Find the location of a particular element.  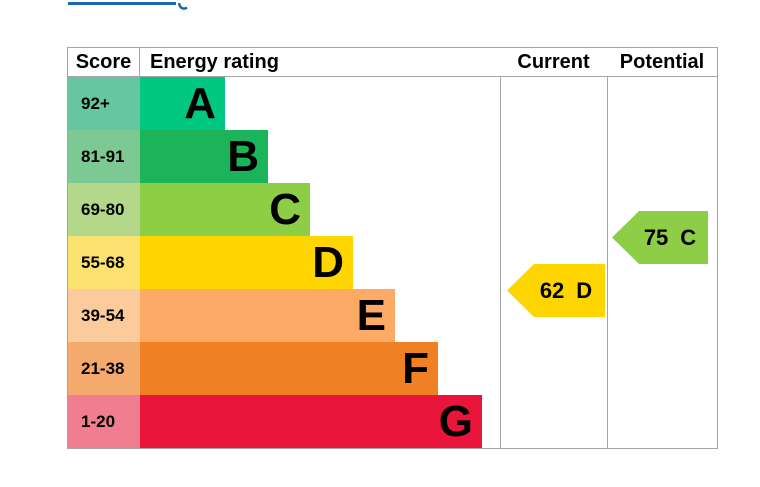

band-bar: B is located at coordinates (204, 156).